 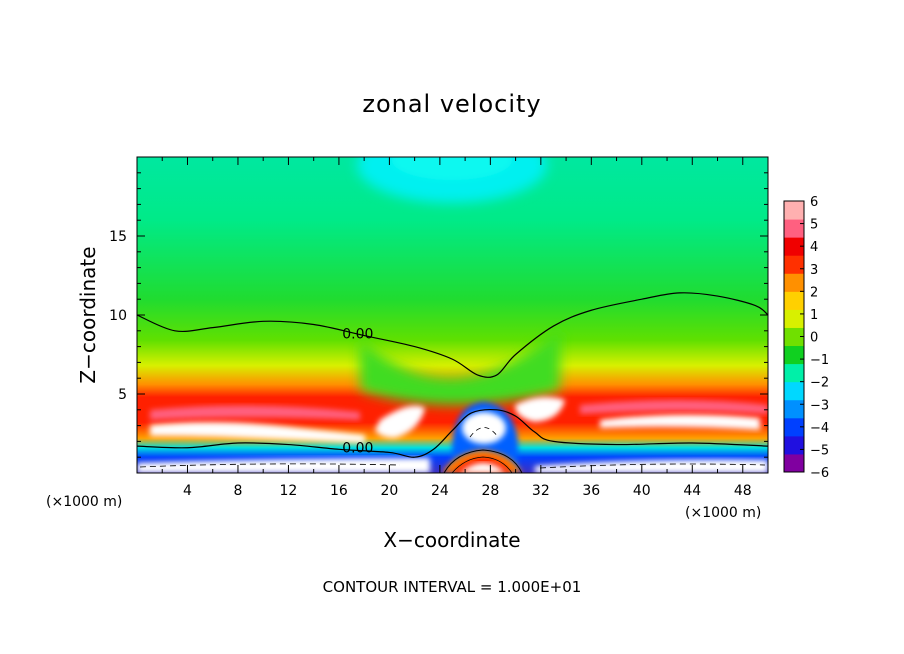 What do you see at coordinates (806, 338) in the screenshot?
I see `colorbar: 6 5 4 3 2 1 0 −1 −2 −3 −4 −5 −6` at bounding box center [806, 338].